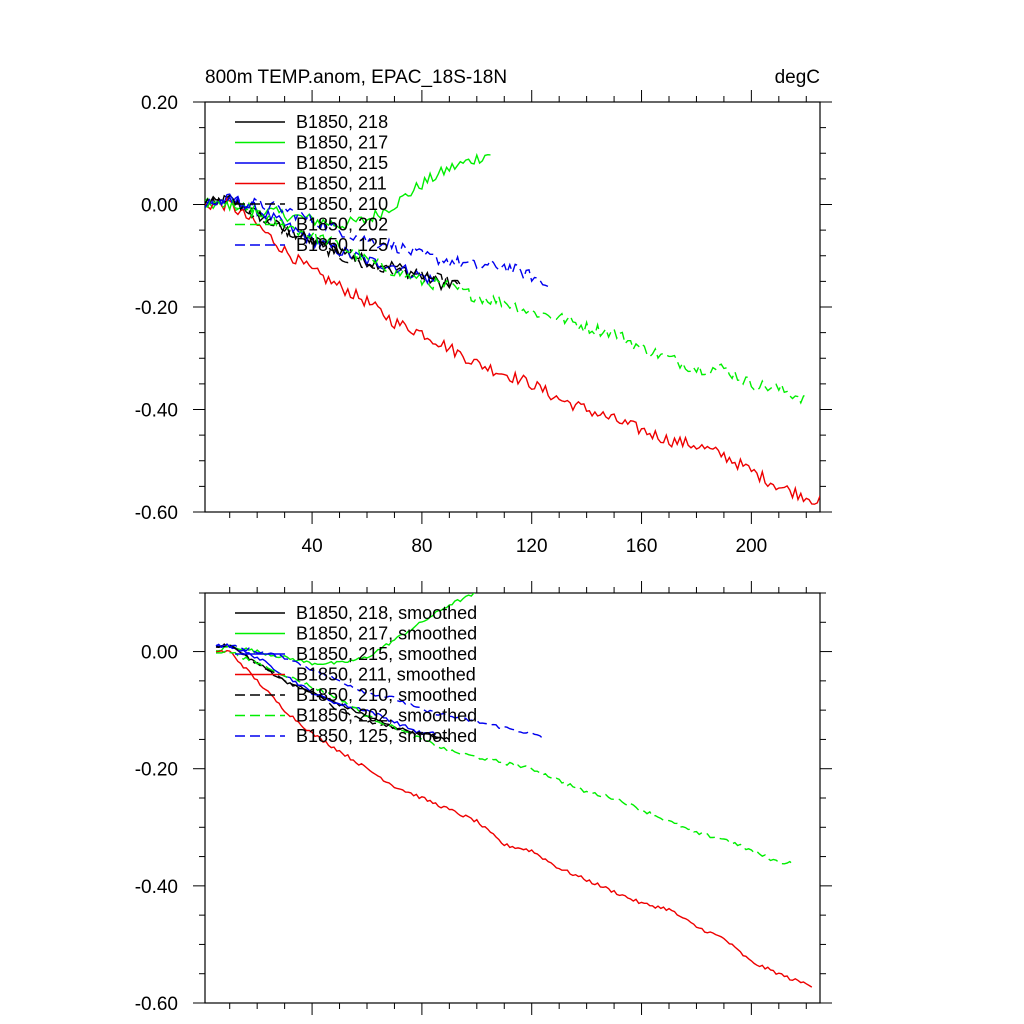 The image size is (1024, 1024). I want to click on top-legend-label: B1850, 211, so click(341, 184).